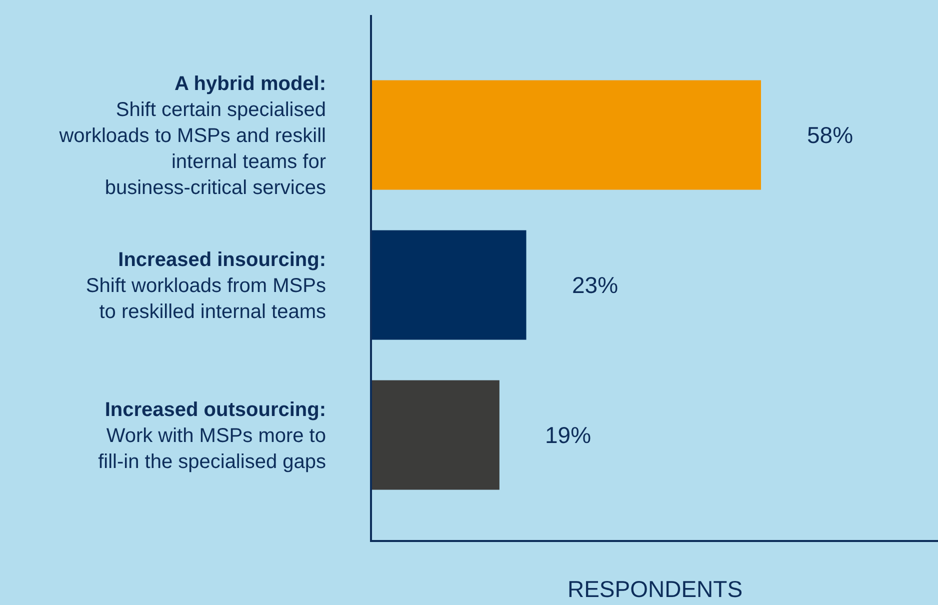 Image resolution: width=938 pixels, height=605 pixels. I want to click on data-label: 23%, so click(595, 285).